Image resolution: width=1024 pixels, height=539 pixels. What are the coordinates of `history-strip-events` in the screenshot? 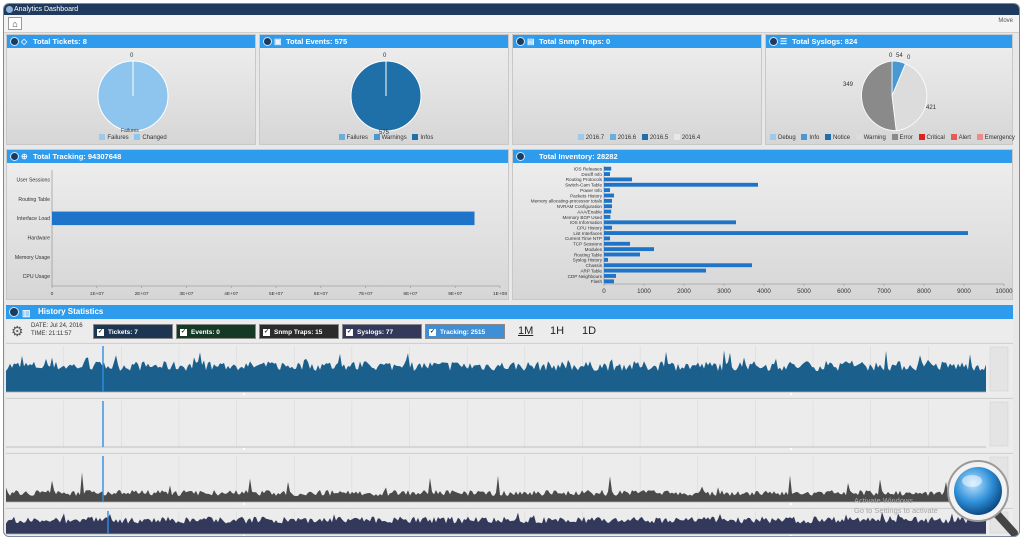 It's located at (509, 425).